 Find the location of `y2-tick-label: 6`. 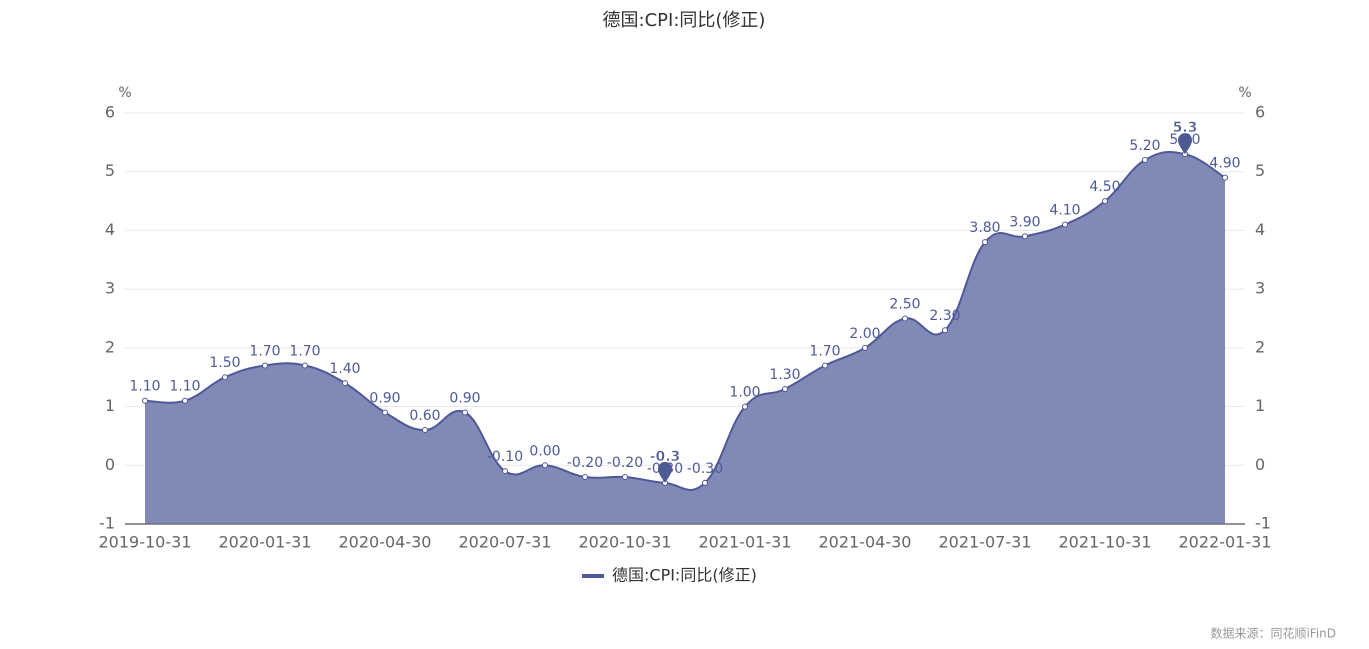

y2-tick-label: 6 is located at coordinates (1260, 112).